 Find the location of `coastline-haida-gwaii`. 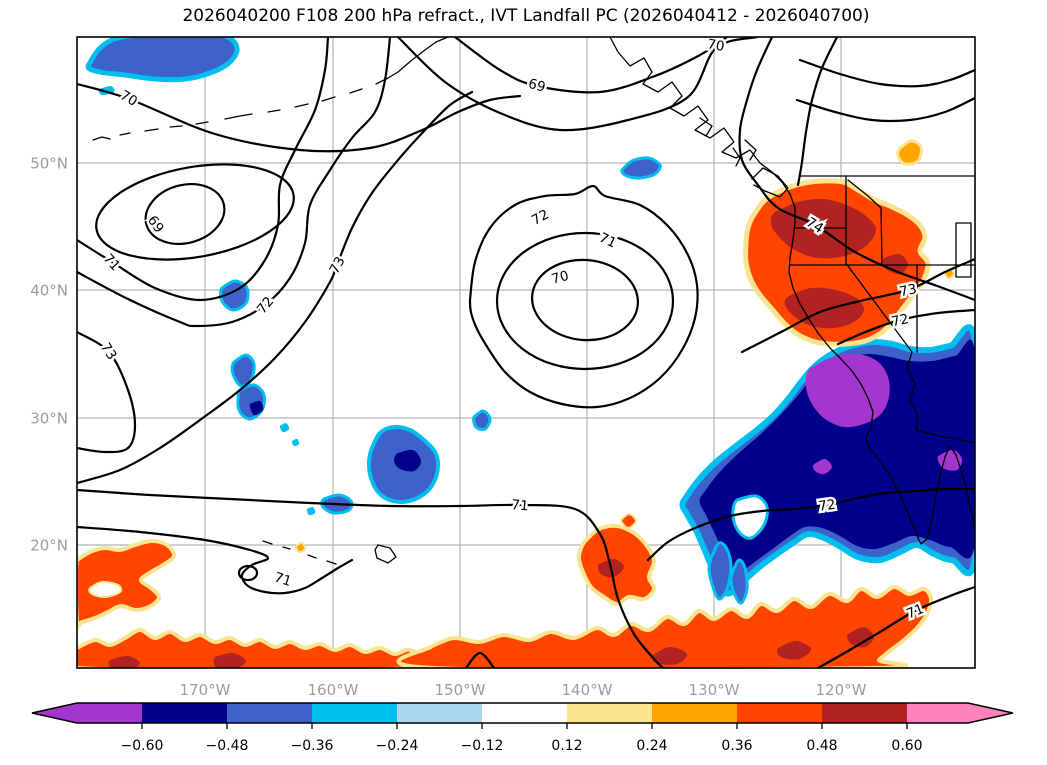

coastline-haida-gwaii is located at coordinates (736, 157).